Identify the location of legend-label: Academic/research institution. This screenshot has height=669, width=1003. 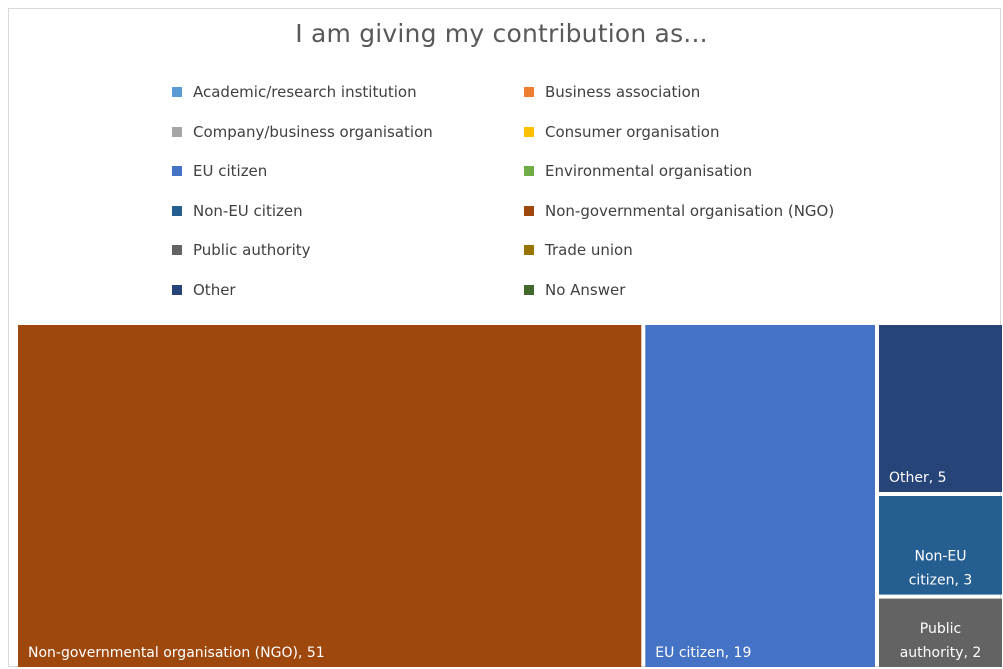
(305, 92).